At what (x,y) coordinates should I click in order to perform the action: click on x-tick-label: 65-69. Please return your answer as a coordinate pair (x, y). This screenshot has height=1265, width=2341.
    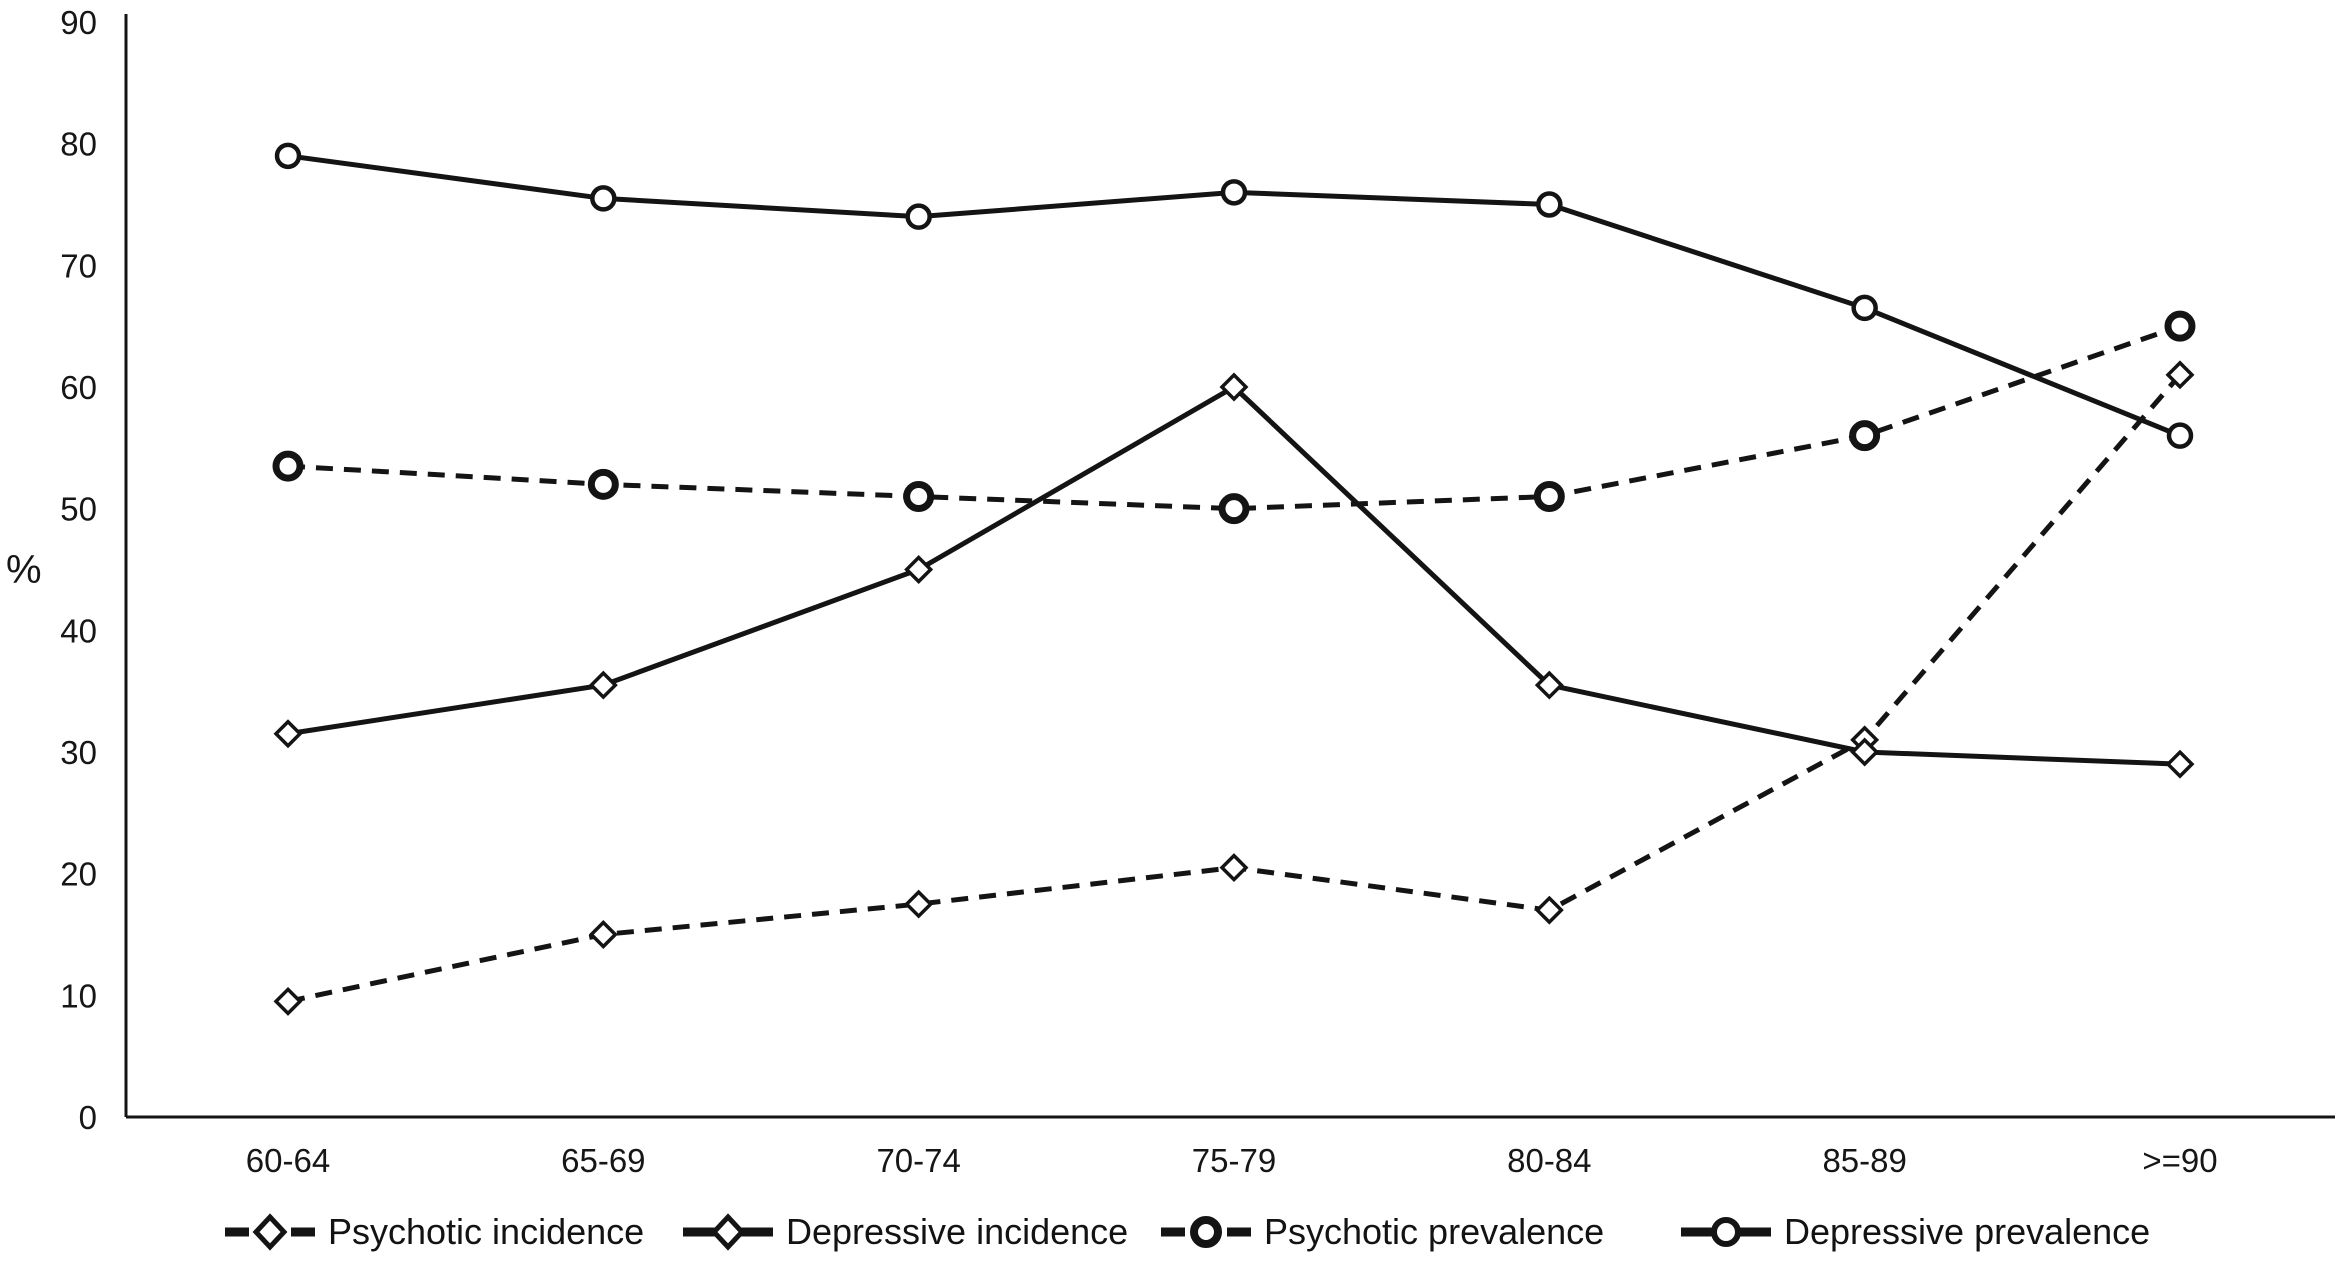
    Looking at the image, I should click on (603, 1160).